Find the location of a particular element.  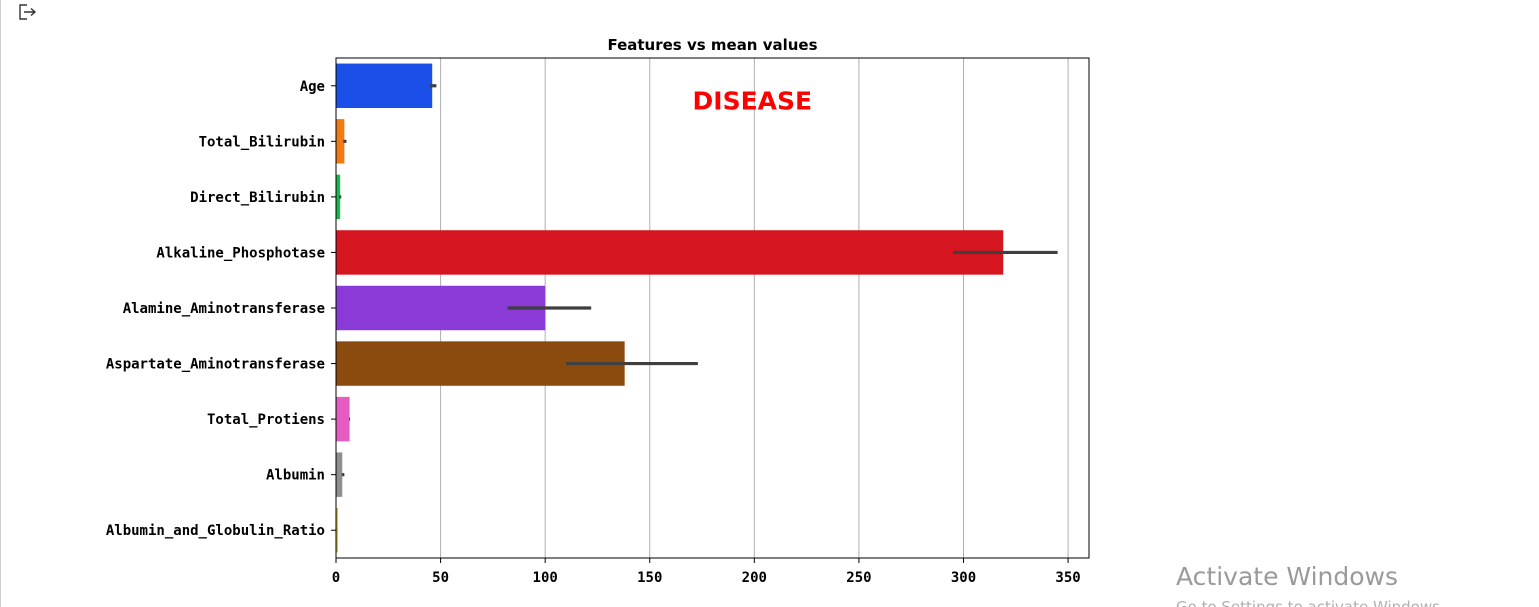

y-tick-label-alkaline-phosphotase: Alkaline_Phosphotase is located at coordinates (240, 253).